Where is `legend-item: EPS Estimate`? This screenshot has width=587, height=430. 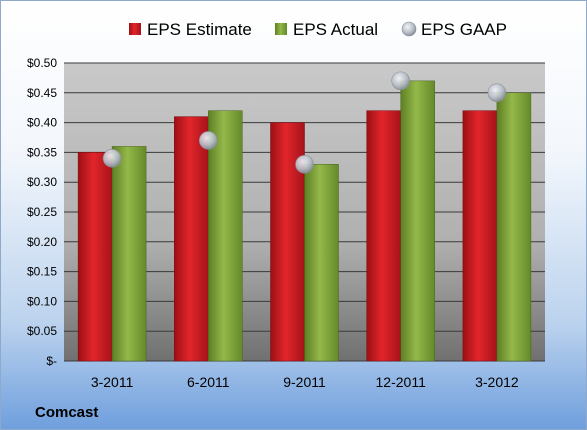 legend-item: EPS Estimate is located at coordinates (190, 29).